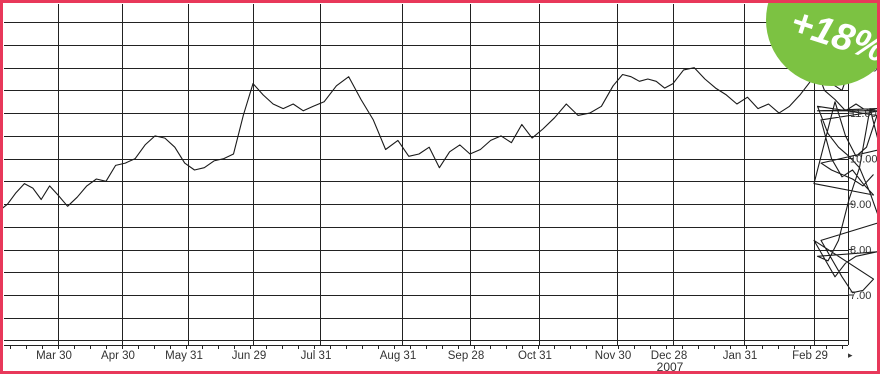  I want to click on x-tick-label: Dec 28, so click(669, 356).